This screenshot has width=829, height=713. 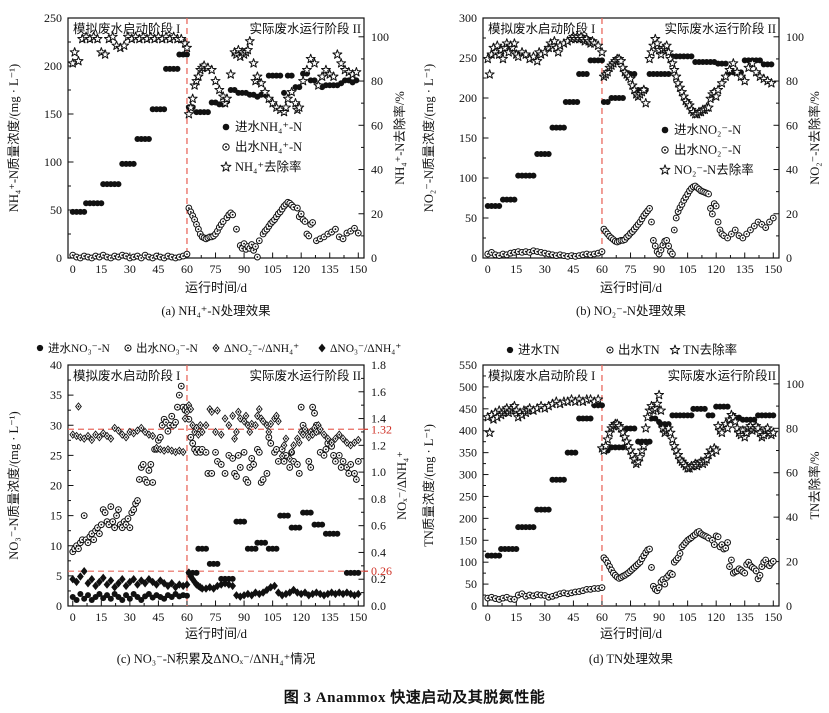 I want to click on y-left-tick-label: 450, so click(x=468, y=409).